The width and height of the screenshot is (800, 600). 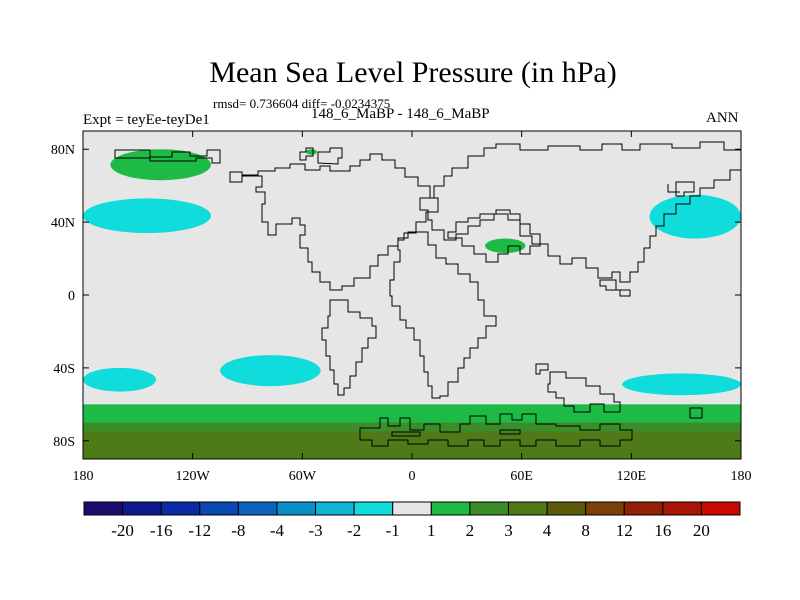 I want to click on colorbar: -20 -16 -12 -8 -4 -3 -2 -1 1 2 3 4 8 12 16 20, so click(x=412, y=520).